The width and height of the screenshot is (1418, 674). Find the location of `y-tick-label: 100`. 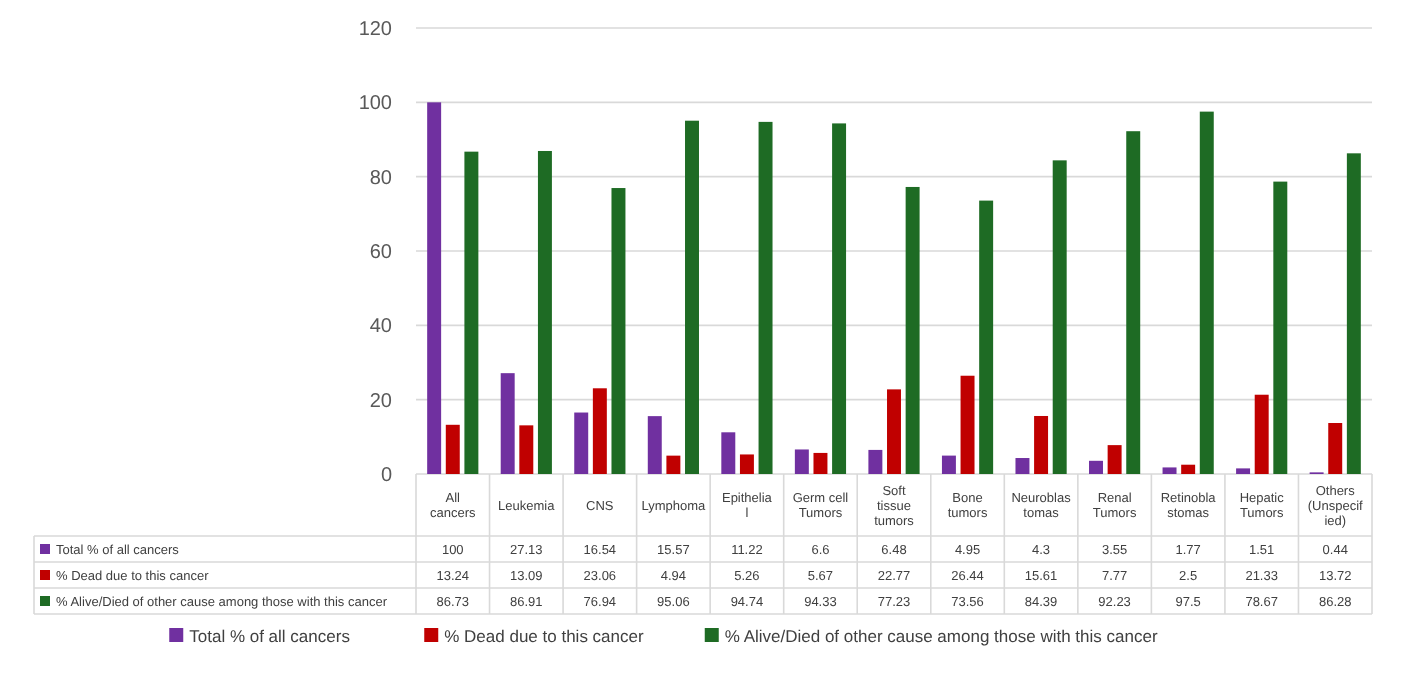

y-tick-label: 100 is located at coordinates (375, 104).